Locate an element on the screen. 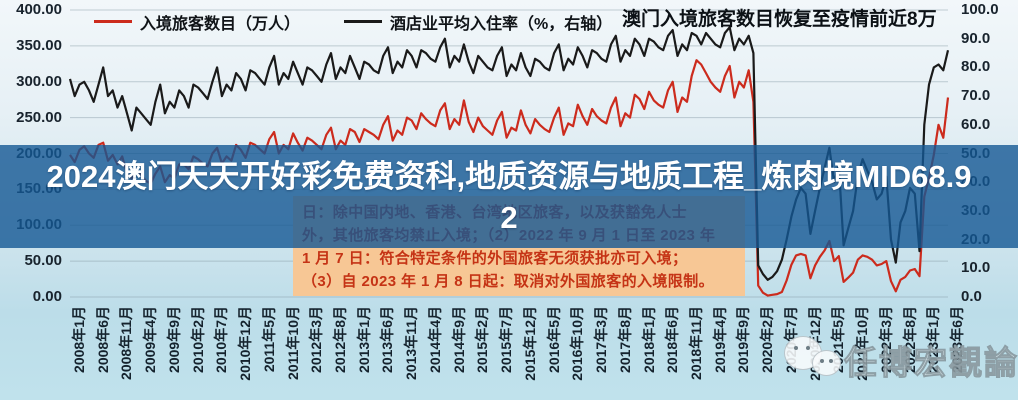 Image resolution: width=1018 pixels, height=400 pixels. visitors-series-label: 入境旅客数目（万人） is located at coordinates (220, 24).